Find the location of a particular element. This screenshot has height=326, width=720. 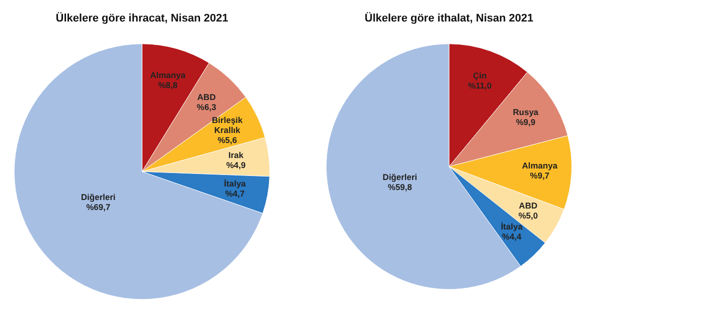

data-label: %4,4 is located at coordinates (512, 237).